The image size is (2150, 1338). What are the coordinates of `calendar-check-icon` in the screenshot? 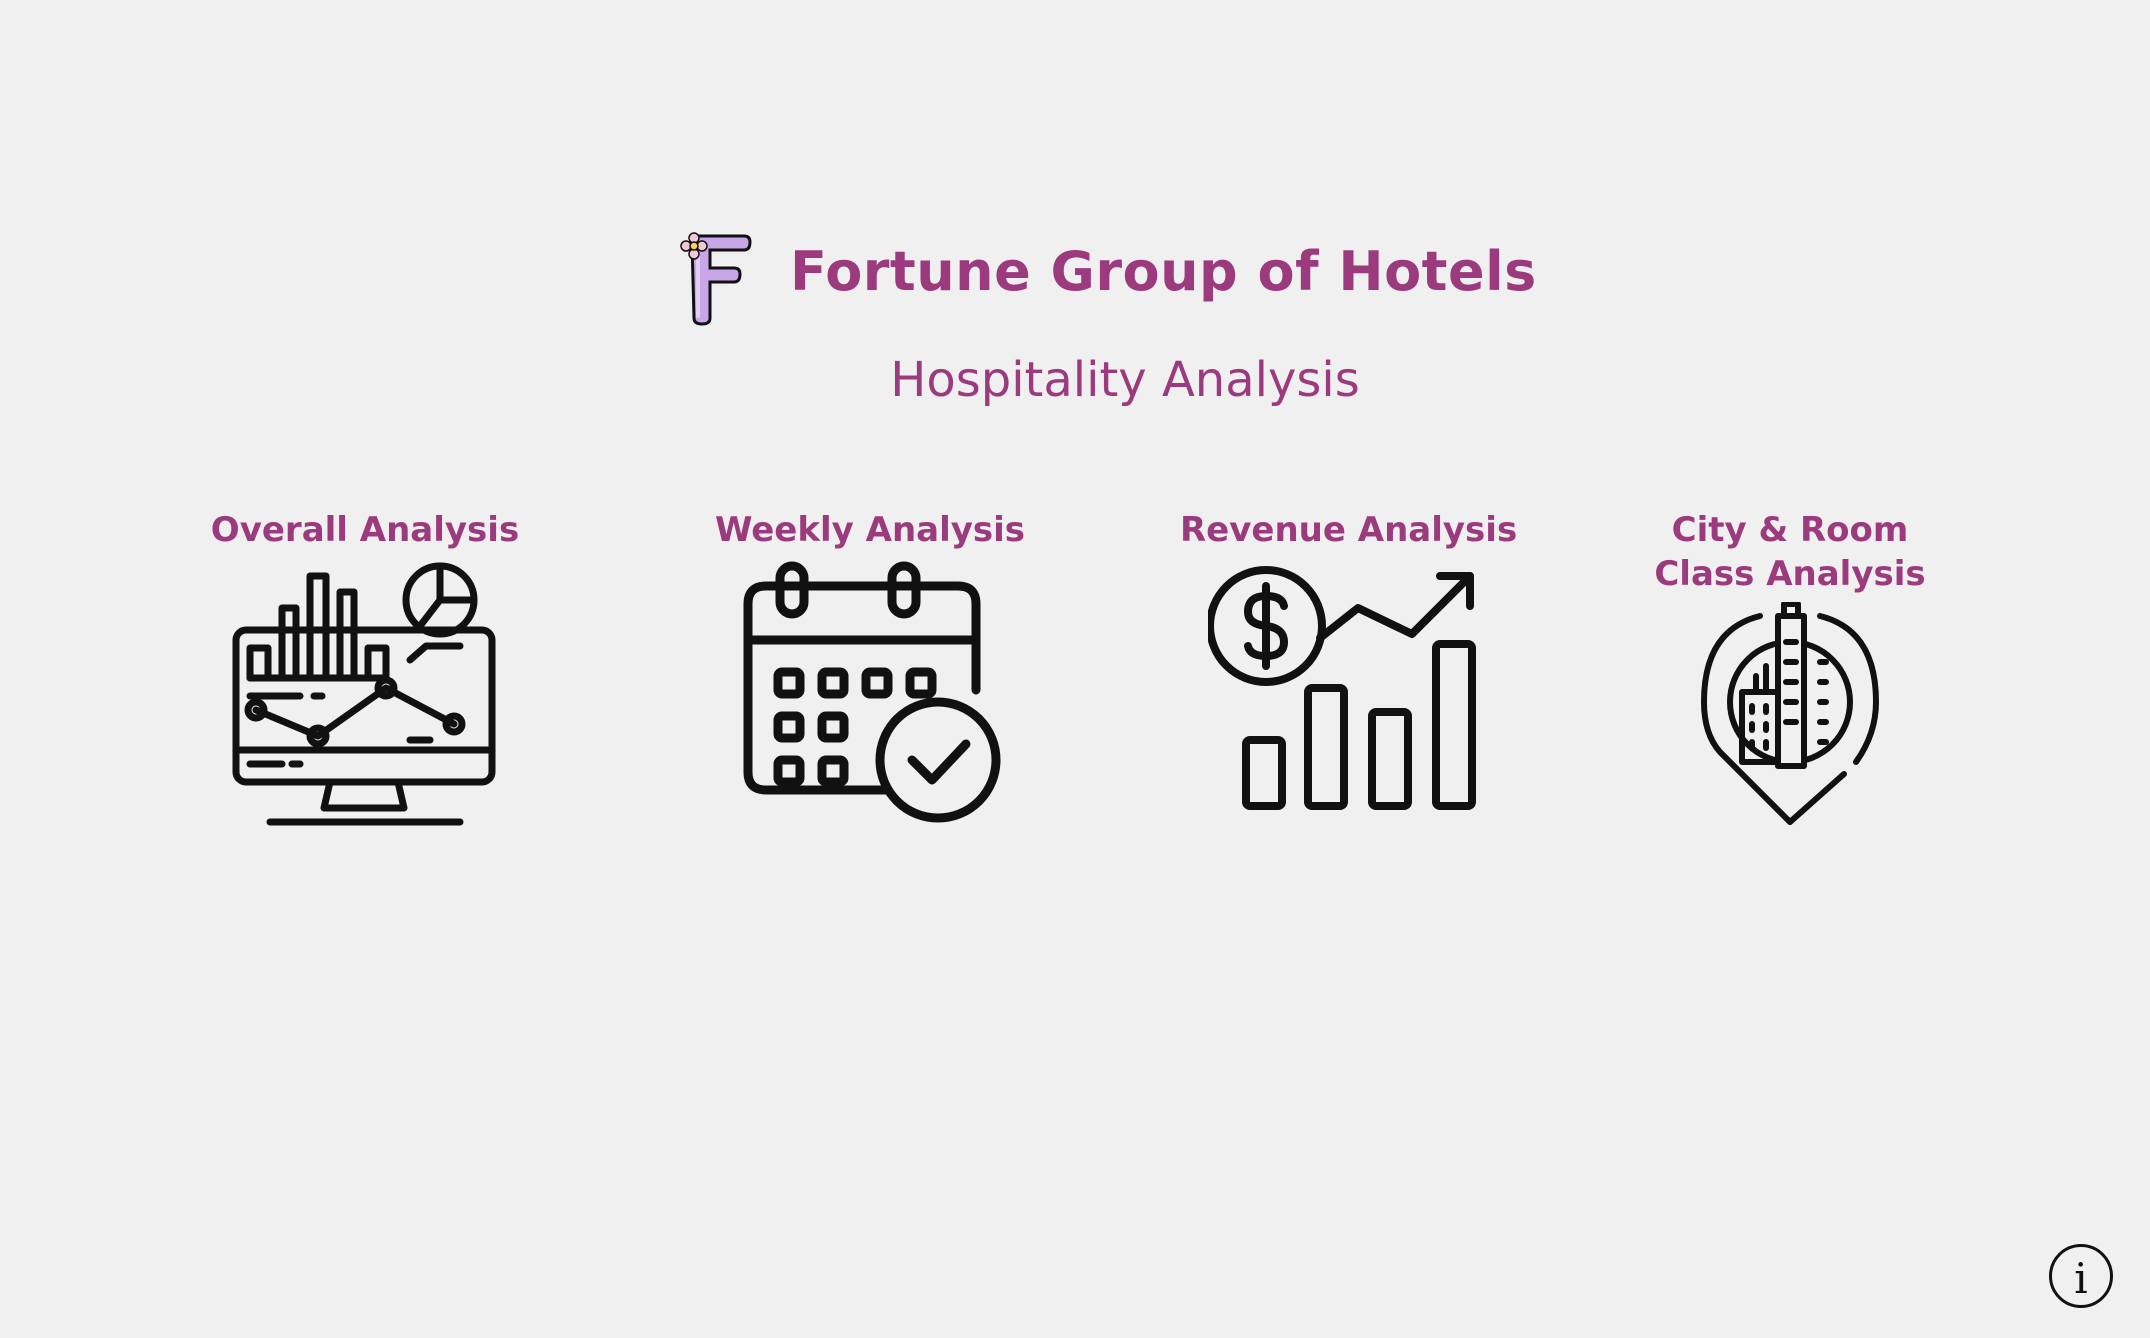 It's located at (875, 695).